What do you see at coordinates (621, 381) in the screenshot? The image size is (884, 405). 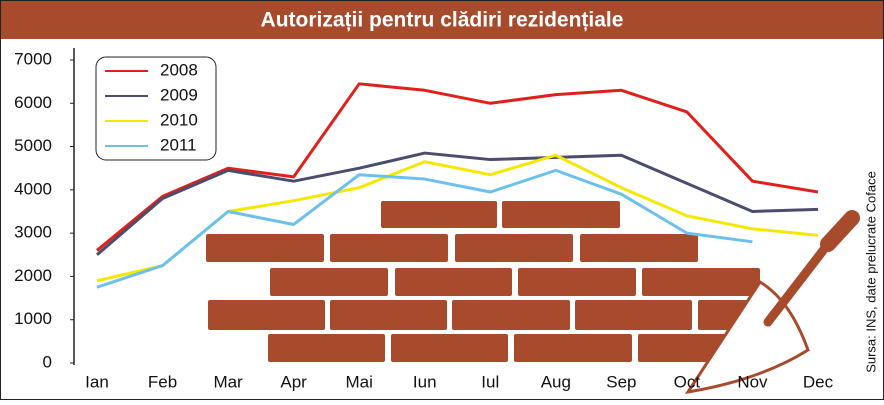 I see `x-tick-label: Sep` at bounding box center [621, 381].